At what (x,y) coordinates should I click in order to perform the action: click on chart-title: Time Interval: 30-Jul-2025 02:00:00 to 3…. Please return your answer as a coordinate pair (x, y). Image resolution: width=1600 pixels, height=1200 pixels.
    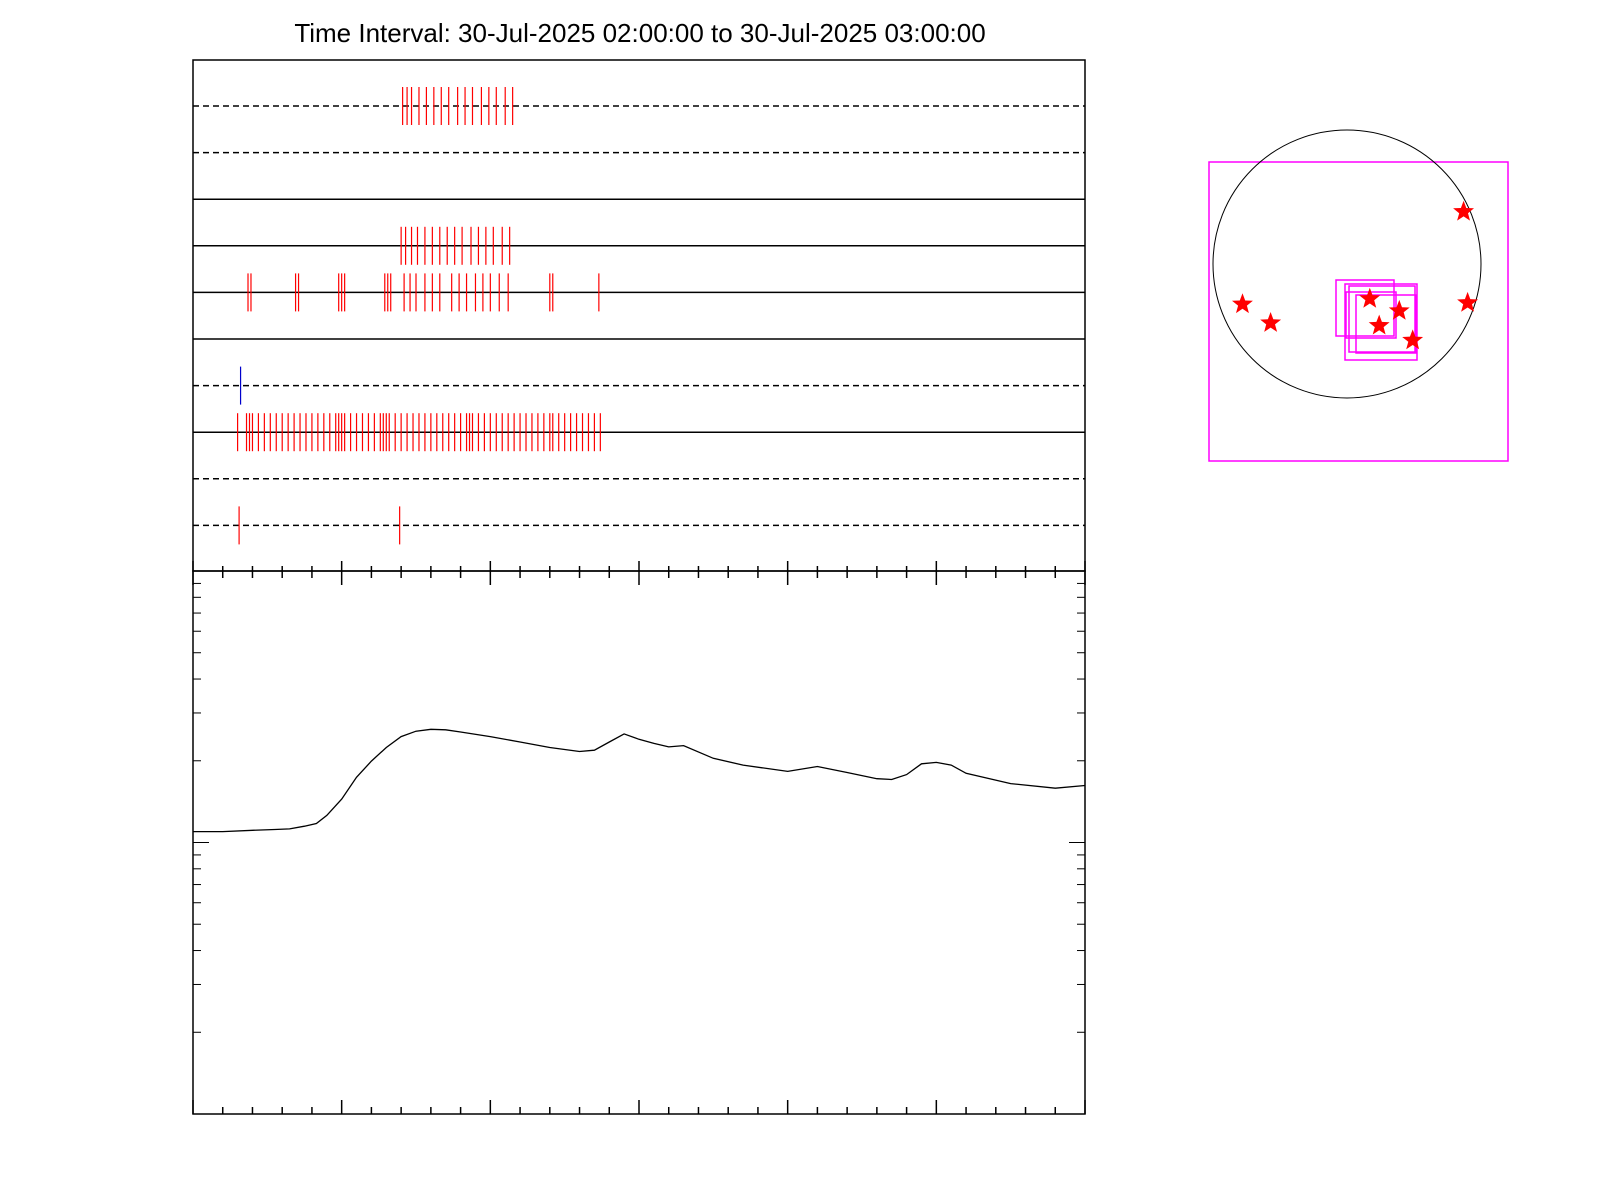
    Looking at the image, I should click on (639, 33).